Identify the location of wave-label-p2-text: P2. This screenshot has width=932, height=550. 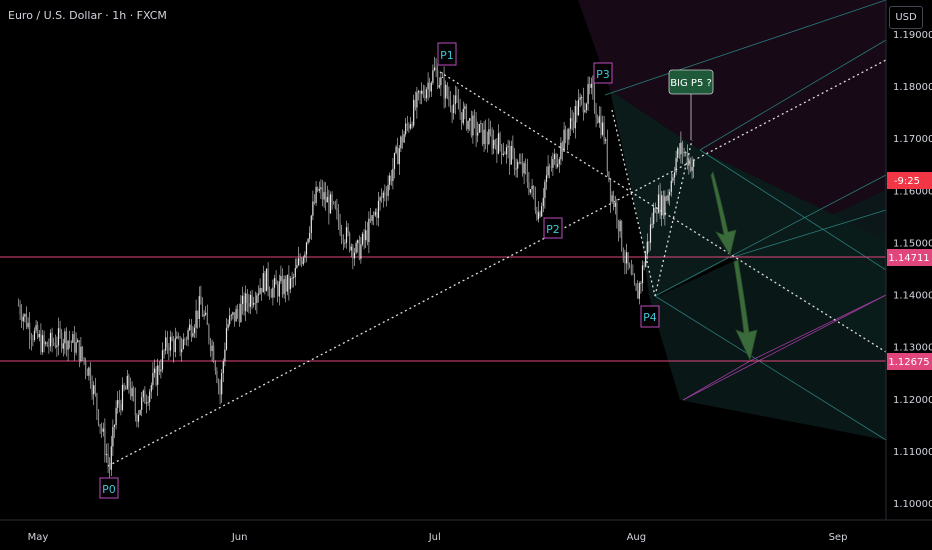
(553, 229).